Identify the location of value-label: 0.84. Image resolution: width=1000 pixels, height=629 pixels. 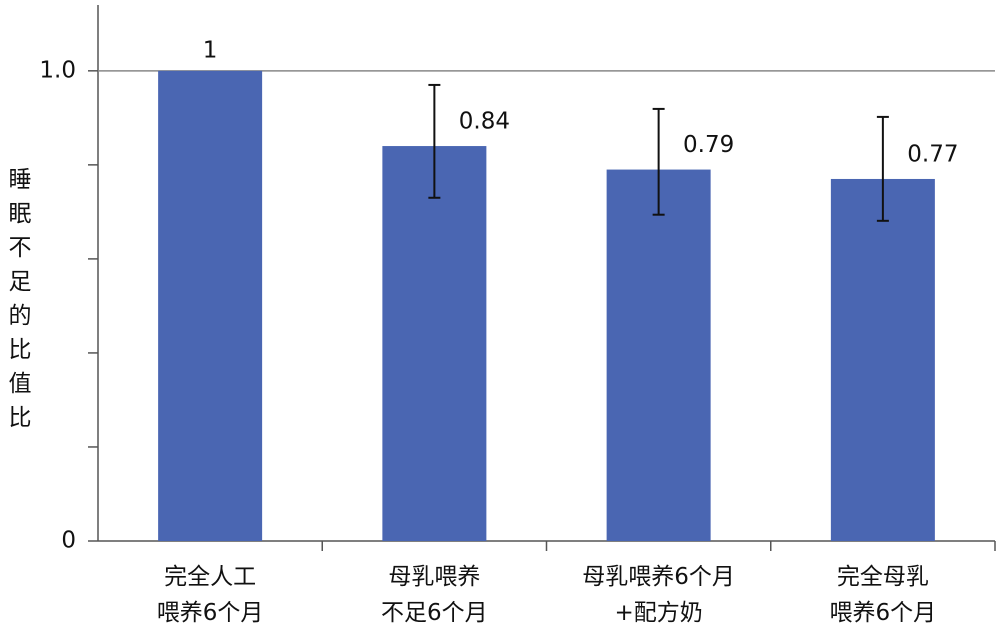
(484, 122).